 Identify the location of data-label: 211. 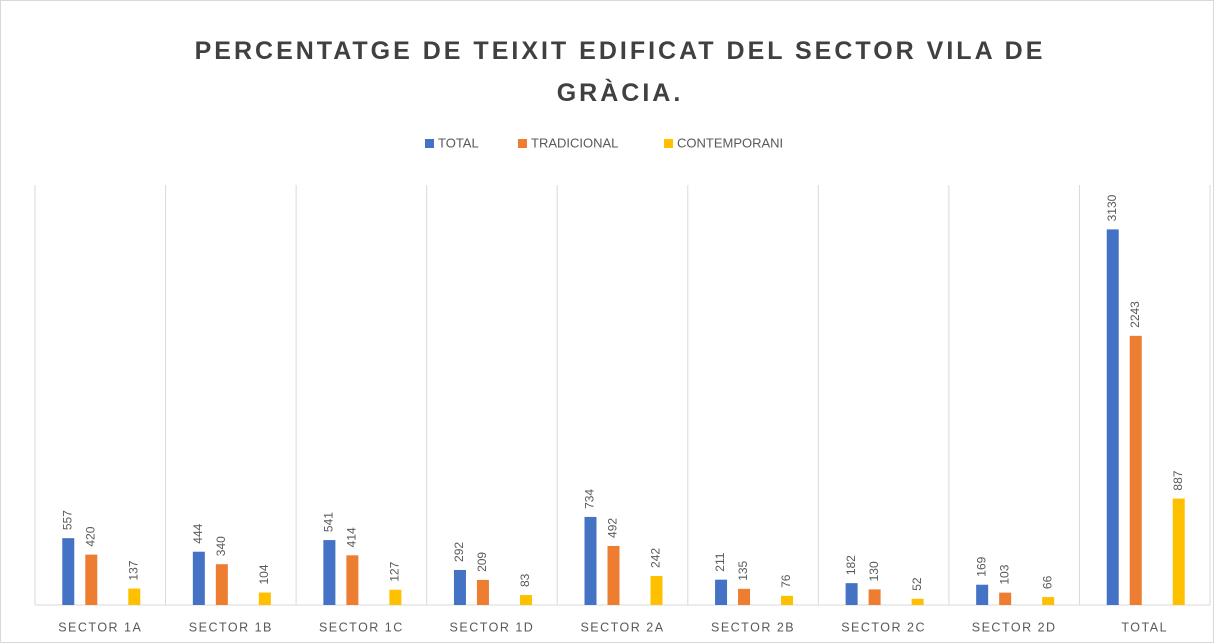
(720, 561).